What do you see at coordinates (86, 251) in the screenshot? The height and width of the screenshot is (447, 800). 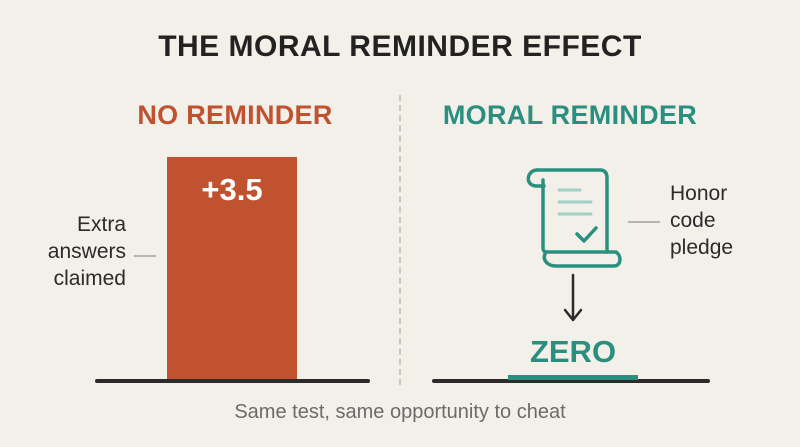 I see `extra-answers-label-line: answers` at bounding box center [86, 251].